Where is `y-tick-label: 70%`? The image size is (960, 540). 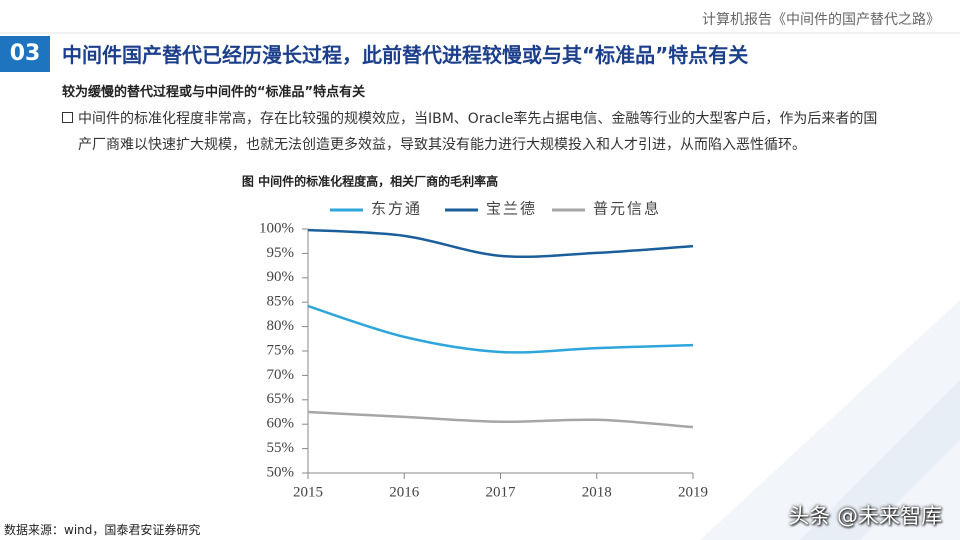
y-tick-label: 70% is located at coordinates (281, 375).